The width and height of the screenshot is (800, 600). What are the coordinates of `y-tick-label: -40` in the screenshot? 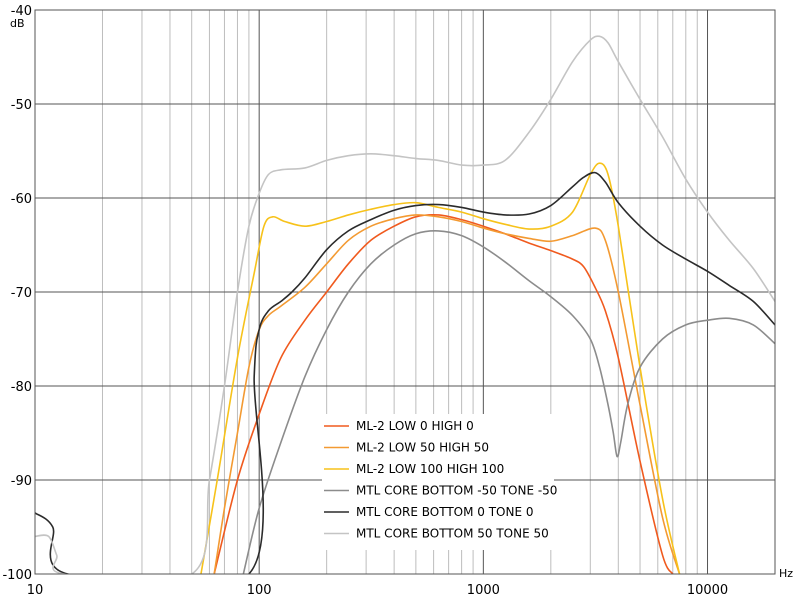 It's located at (21, 11).